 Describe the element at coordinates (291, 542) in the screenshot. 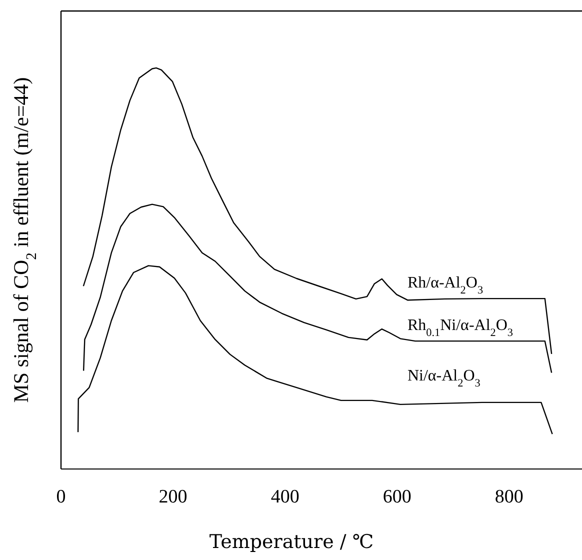

I see `x-axis-title: Temperature / ℃` at that location.